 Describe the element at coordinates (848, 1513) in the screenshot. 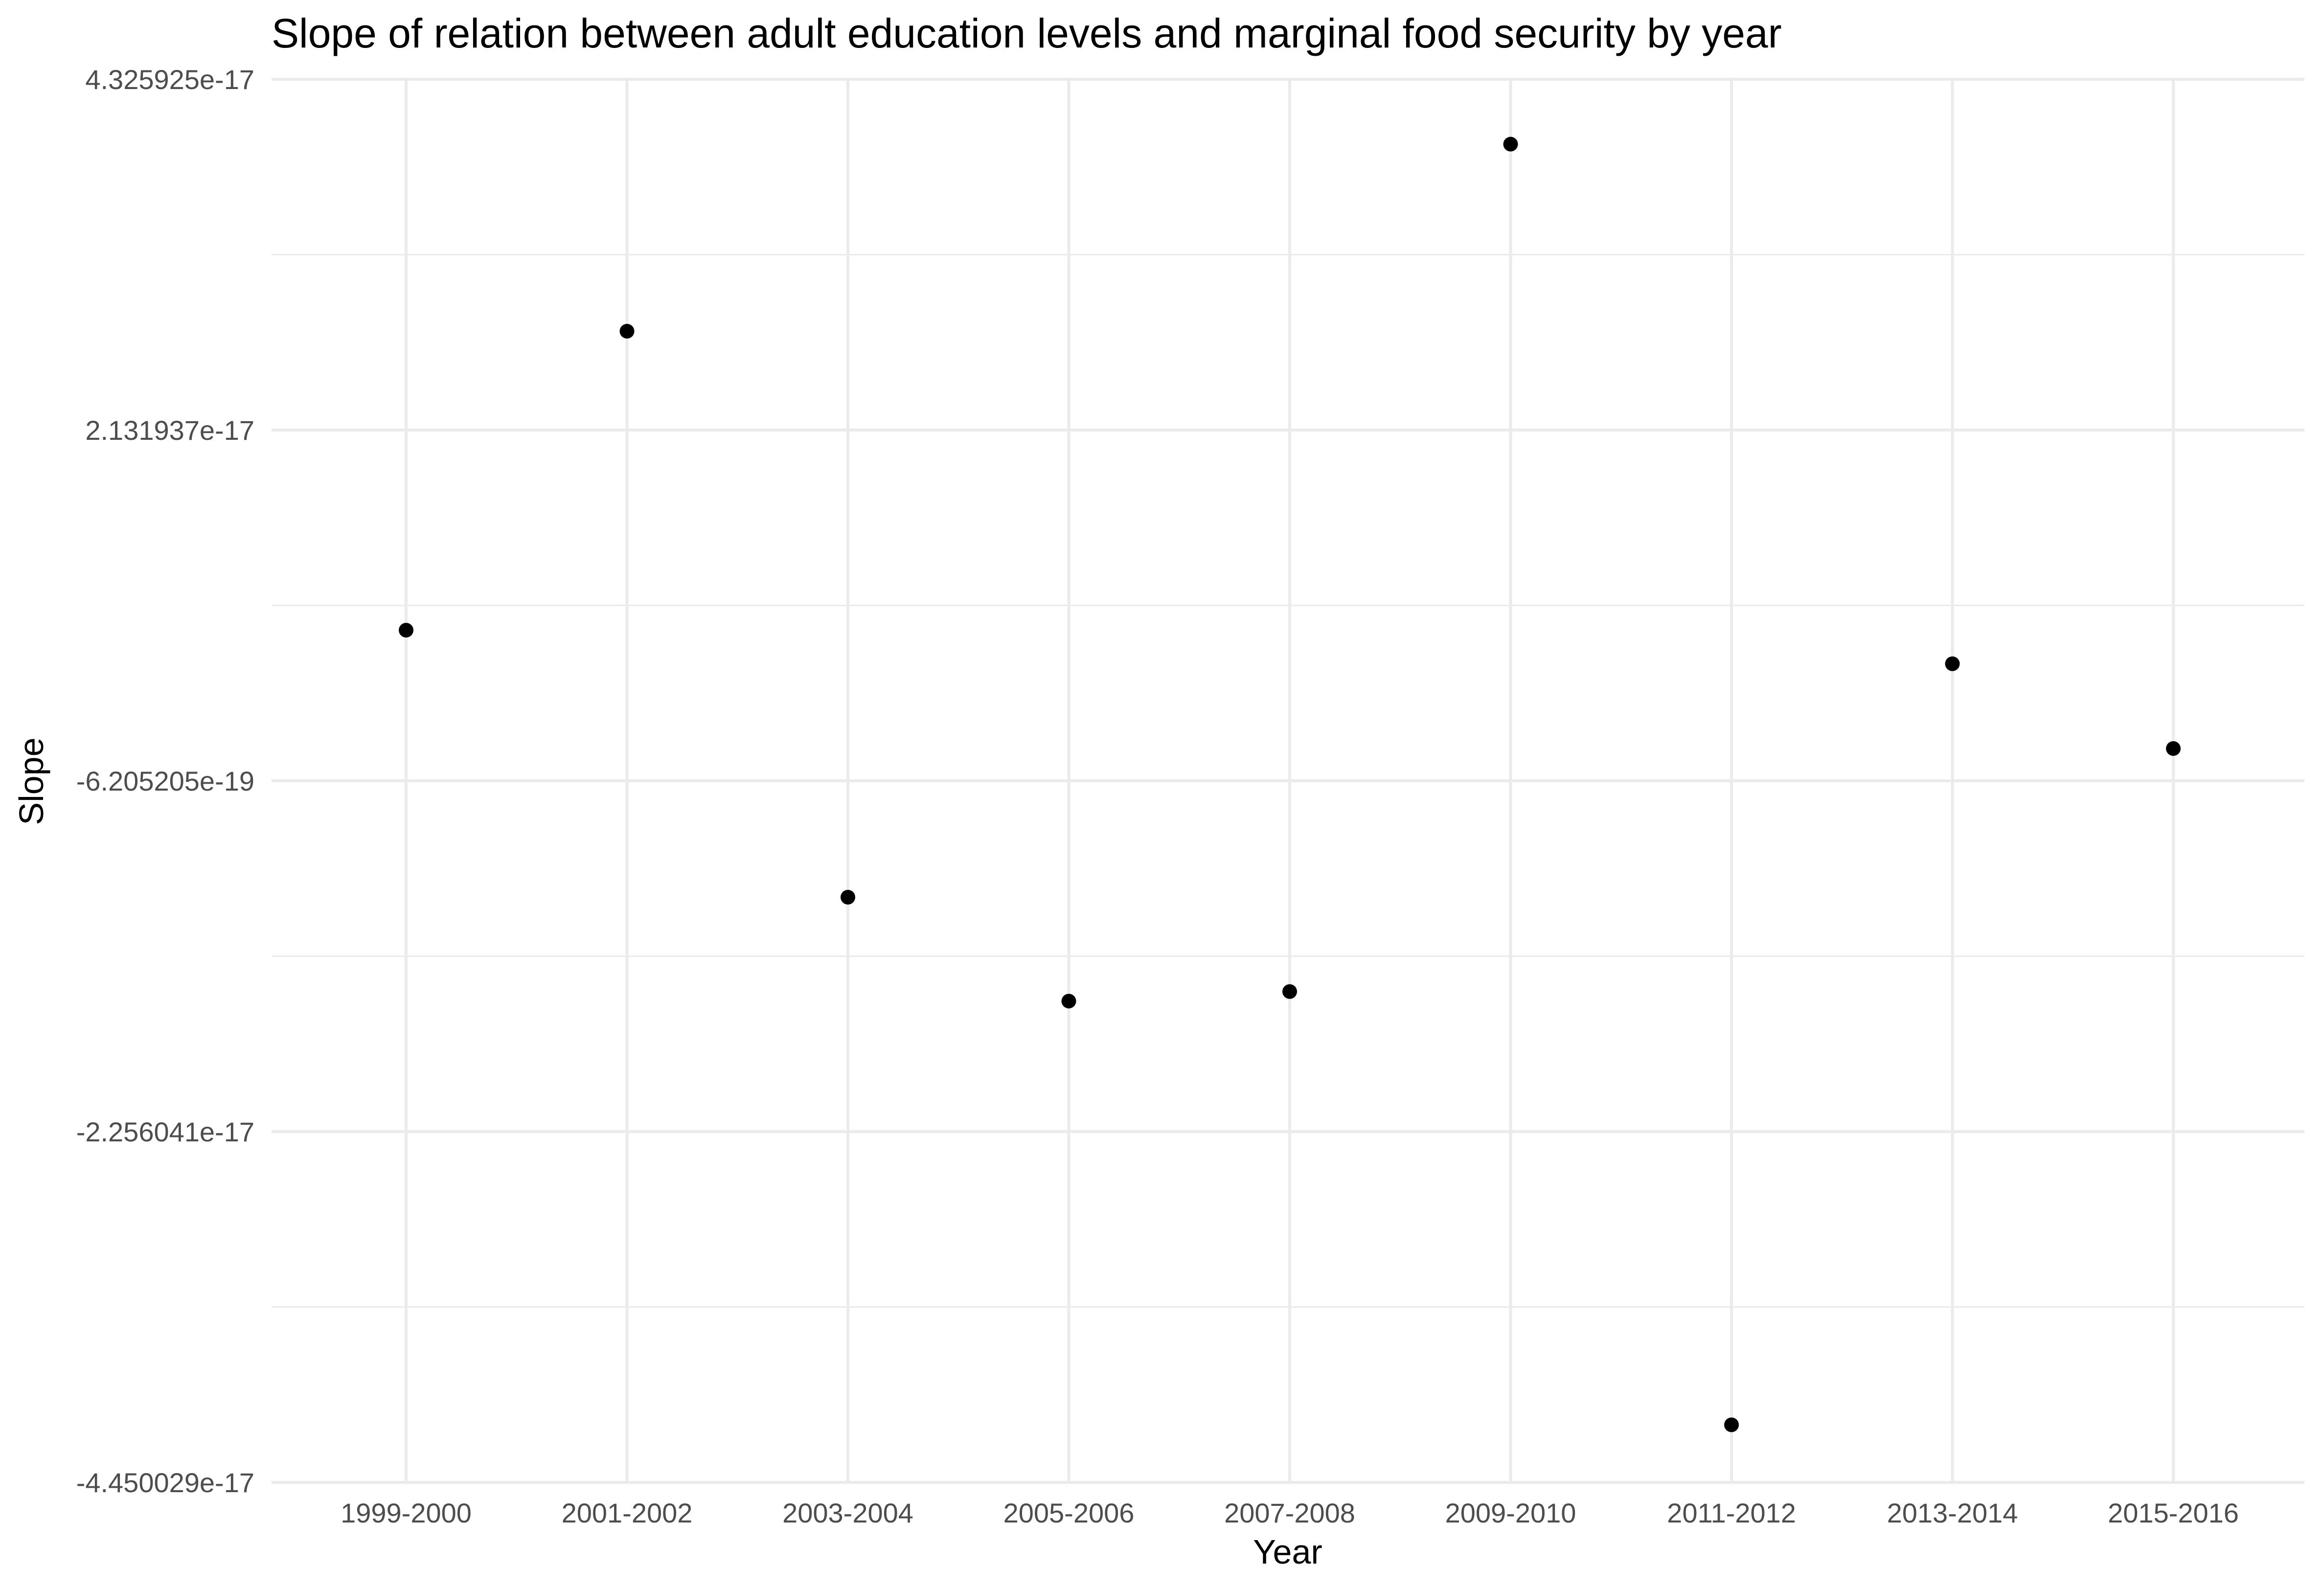

I see `x-tick-label: 2003-2004` at that location.